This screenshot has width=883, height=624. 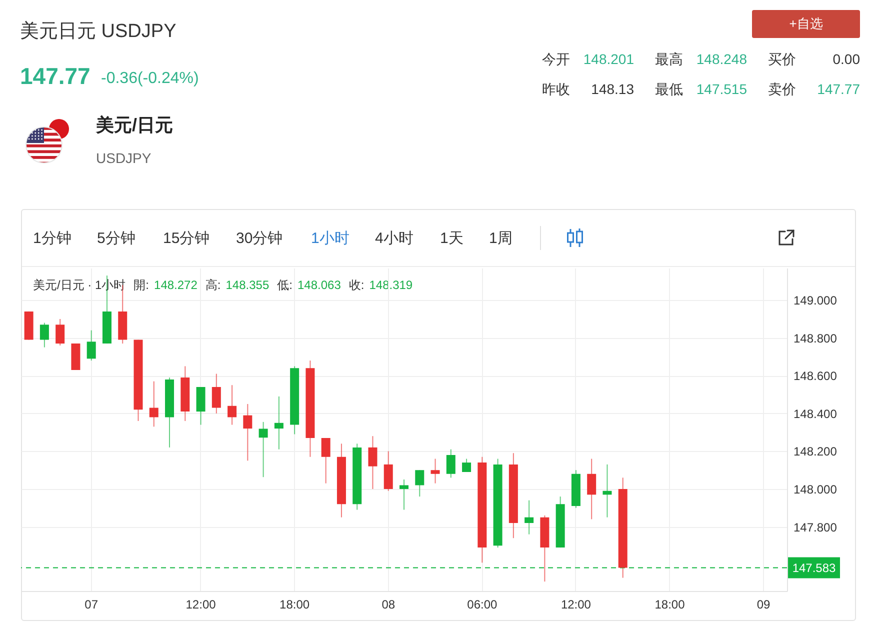 I want to click on annotation: 148.272, so click(x=175, y=285).